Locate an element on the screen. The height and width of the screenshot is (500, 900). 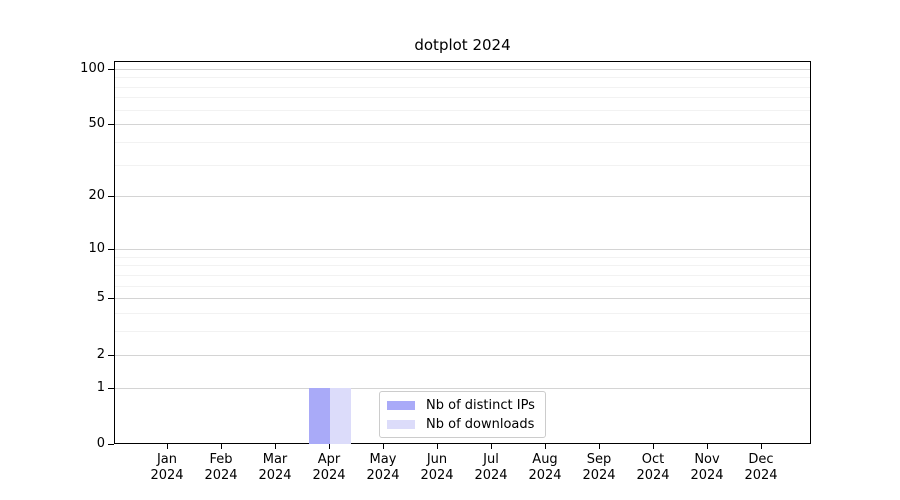
x-tick-month: Dec is located at coordinates (761, 459).